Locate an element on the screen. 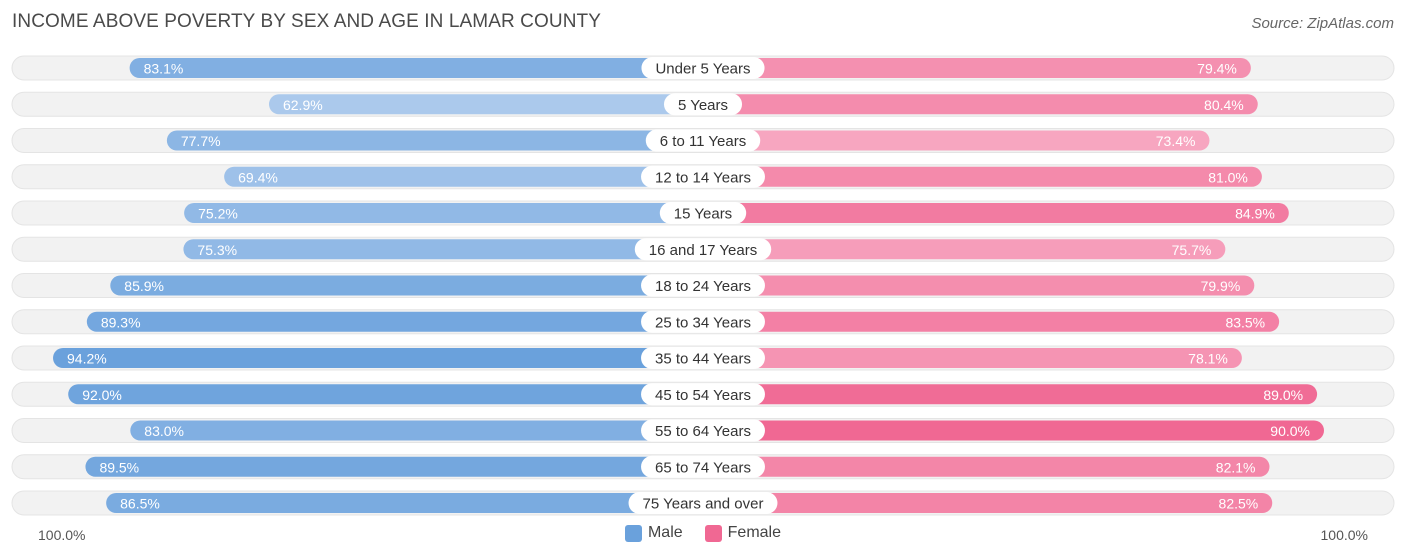  legend-item-male: Male is located at coordinates (653, 533).